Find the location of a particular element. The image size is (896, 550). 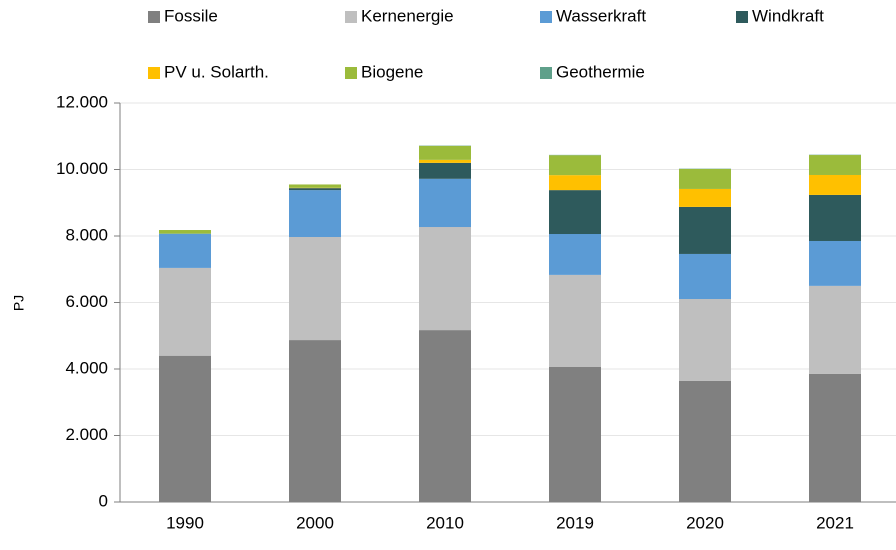

x-tick-label: 2010 is located at coordinates (445, 522).